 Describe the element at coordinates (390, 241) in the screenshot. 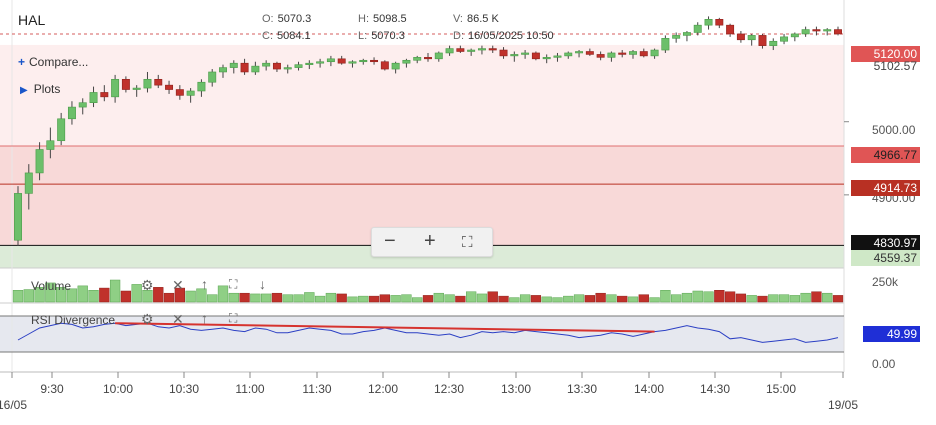

I see `zoom-out-icon: −` at that location.